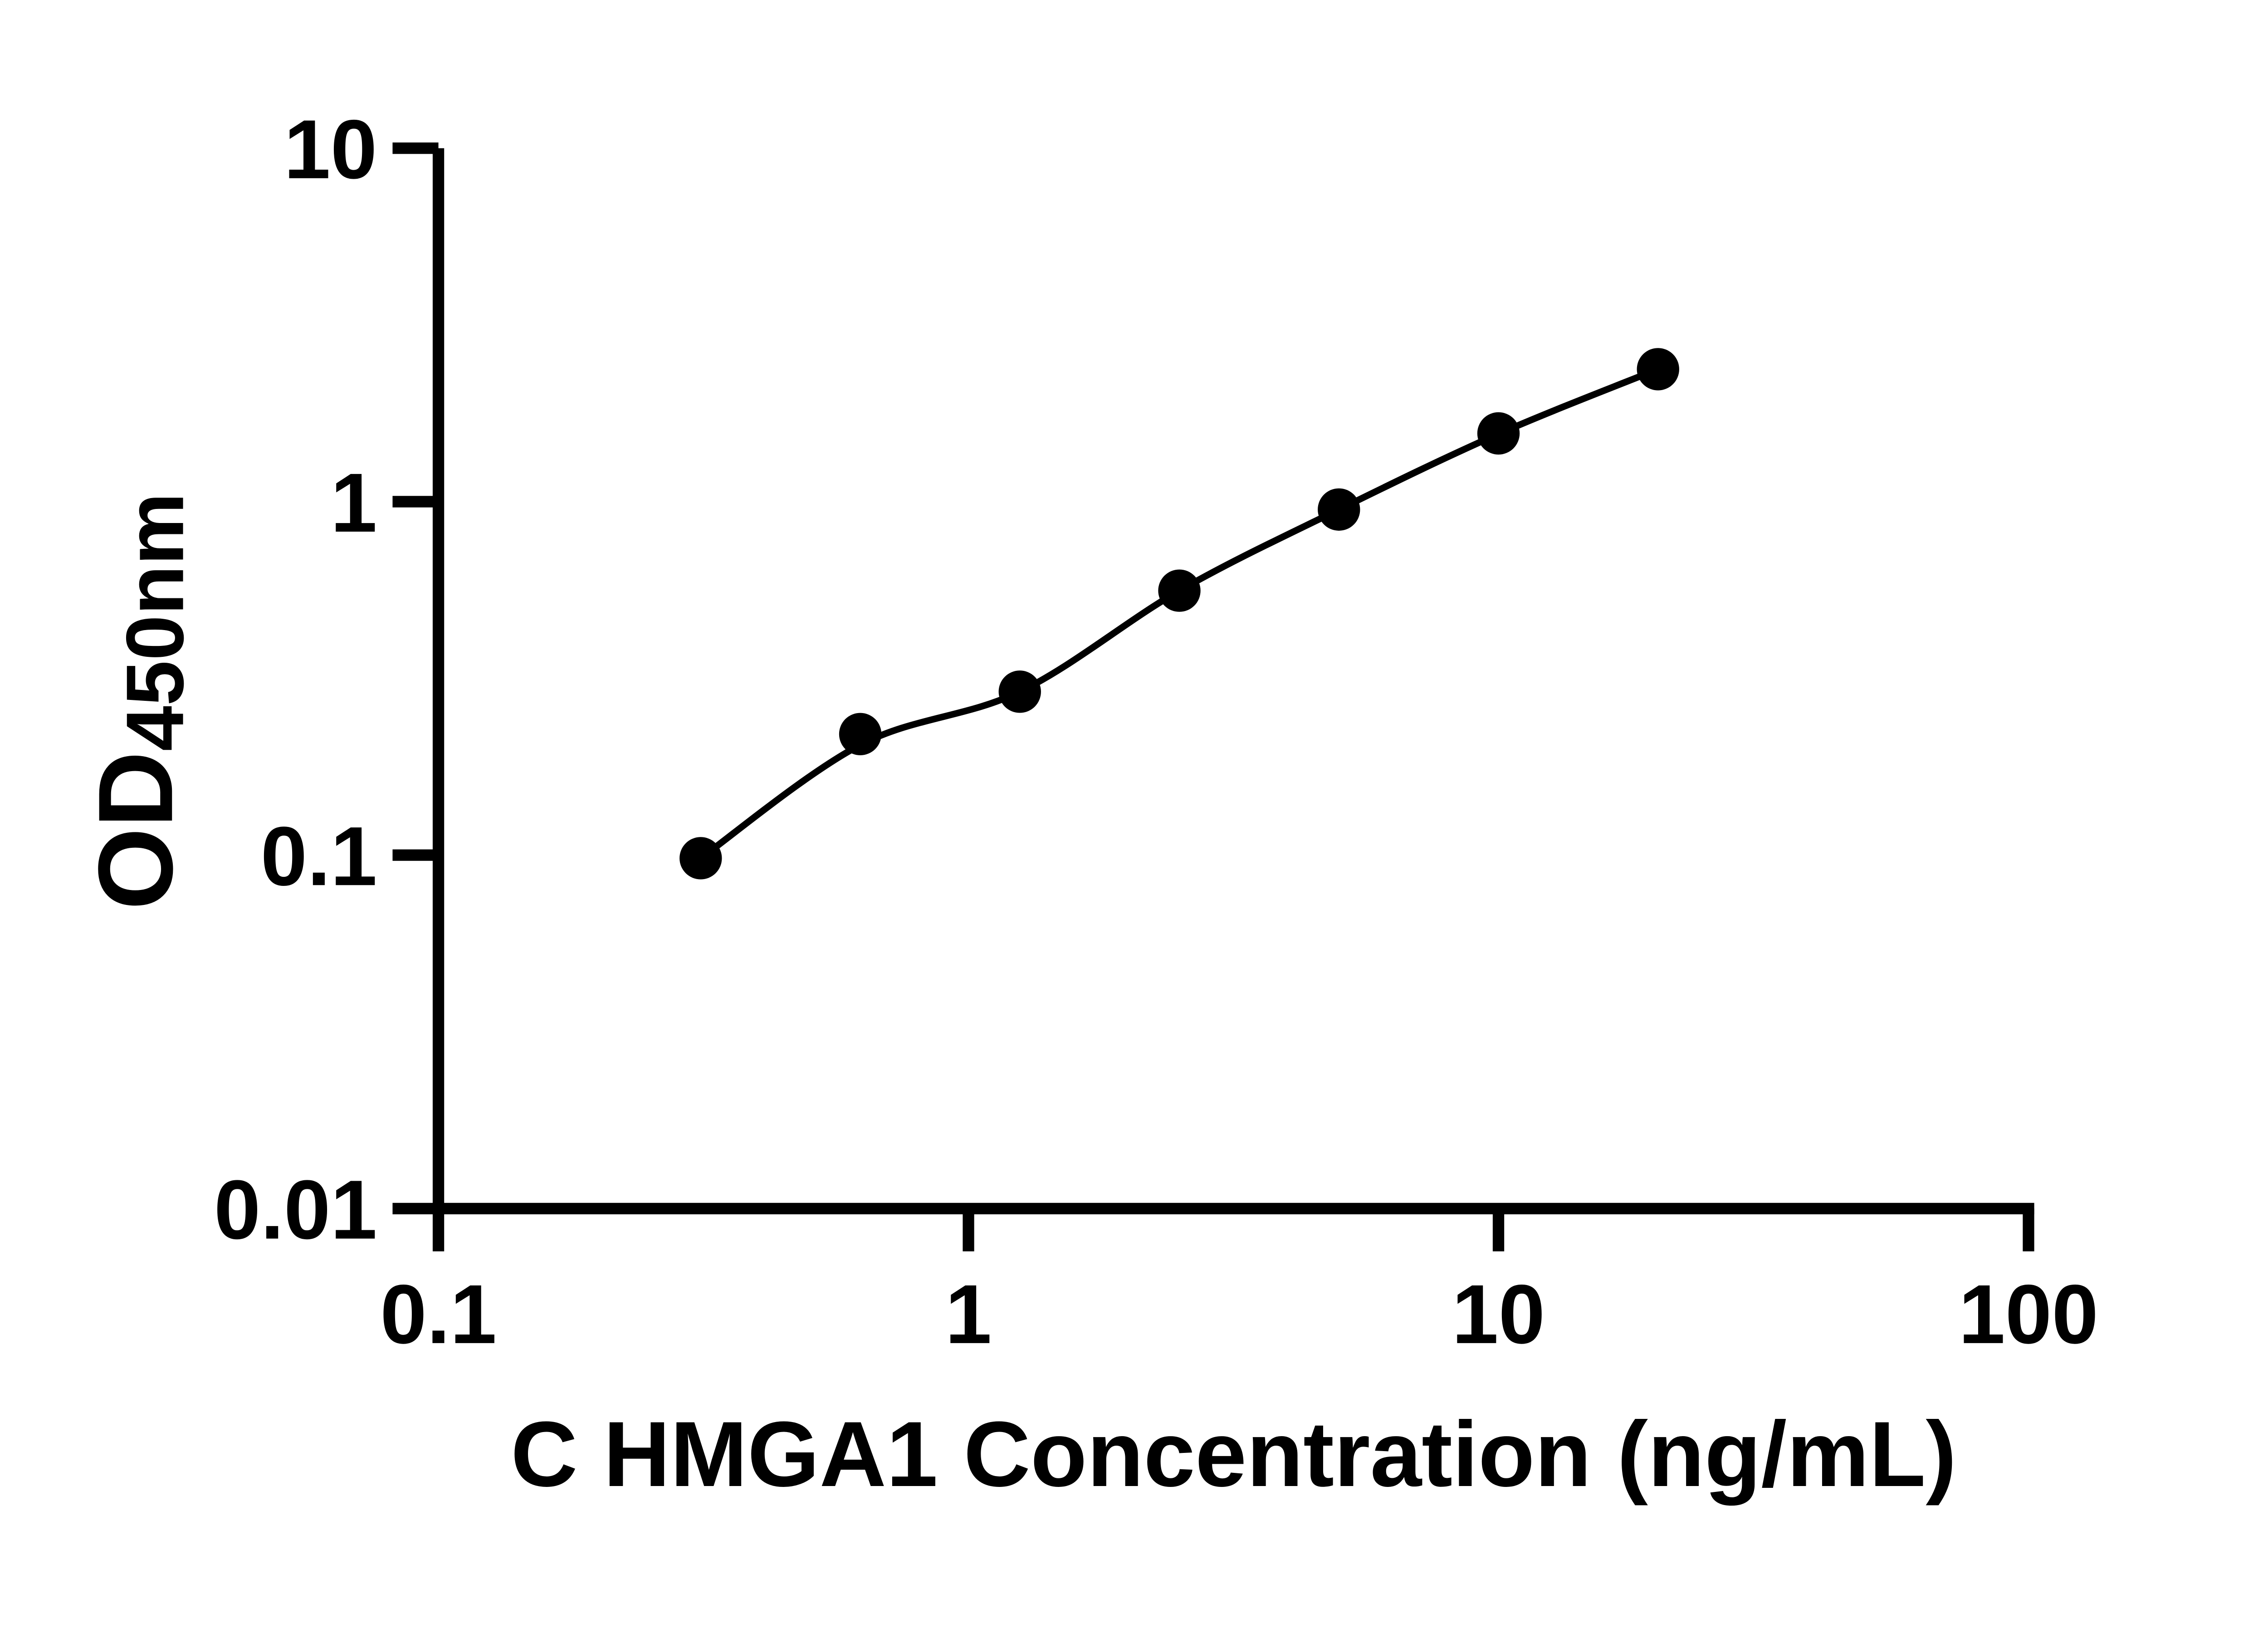  Describe the element at coordinates (156, 622) in the screenshot. I see `y-axis-title-subscript: 450nm` at that location.